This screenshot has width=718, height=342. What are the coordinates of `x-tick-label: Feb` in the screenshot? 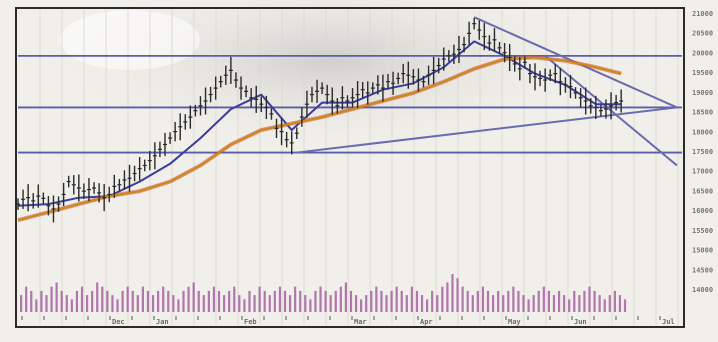 It's located at (250, 322).